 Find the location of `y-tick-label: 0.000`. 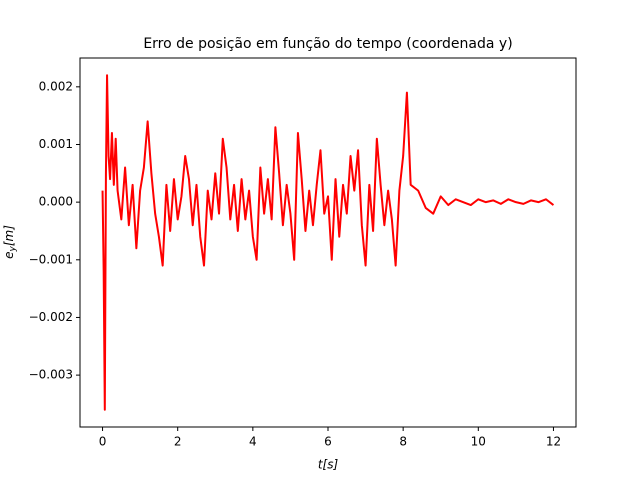

y-tick-label: 0.000 is located at coordinates (56, 202).